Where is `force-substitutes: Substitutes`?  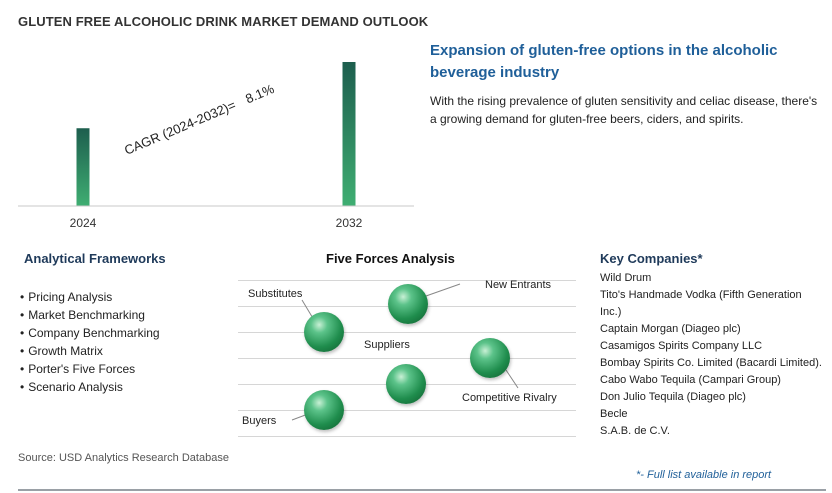 force-substitutes: Substitutes is located at coordinates (275, 294).